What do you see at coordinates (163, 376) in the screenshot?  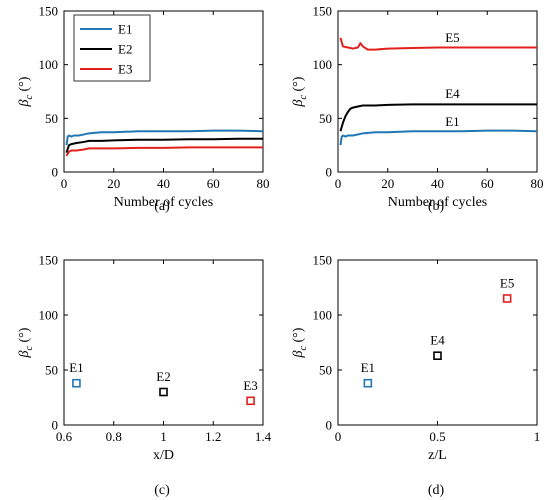 I see `point-label-e2: E2` at bounding box center [163, 376].